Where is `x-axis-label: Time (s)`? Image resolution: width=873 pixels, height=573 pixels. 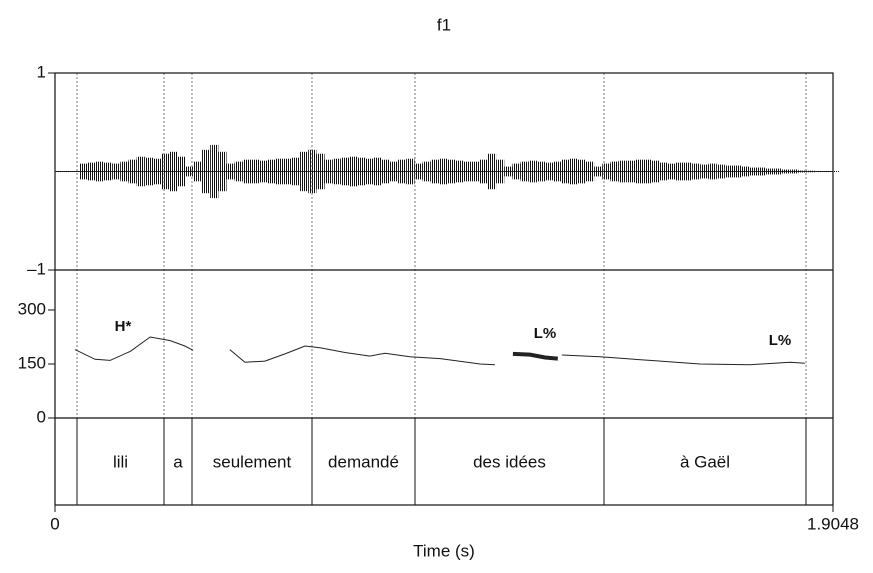
x-axis-label: Time (s) is located at coordinates (444, 550).